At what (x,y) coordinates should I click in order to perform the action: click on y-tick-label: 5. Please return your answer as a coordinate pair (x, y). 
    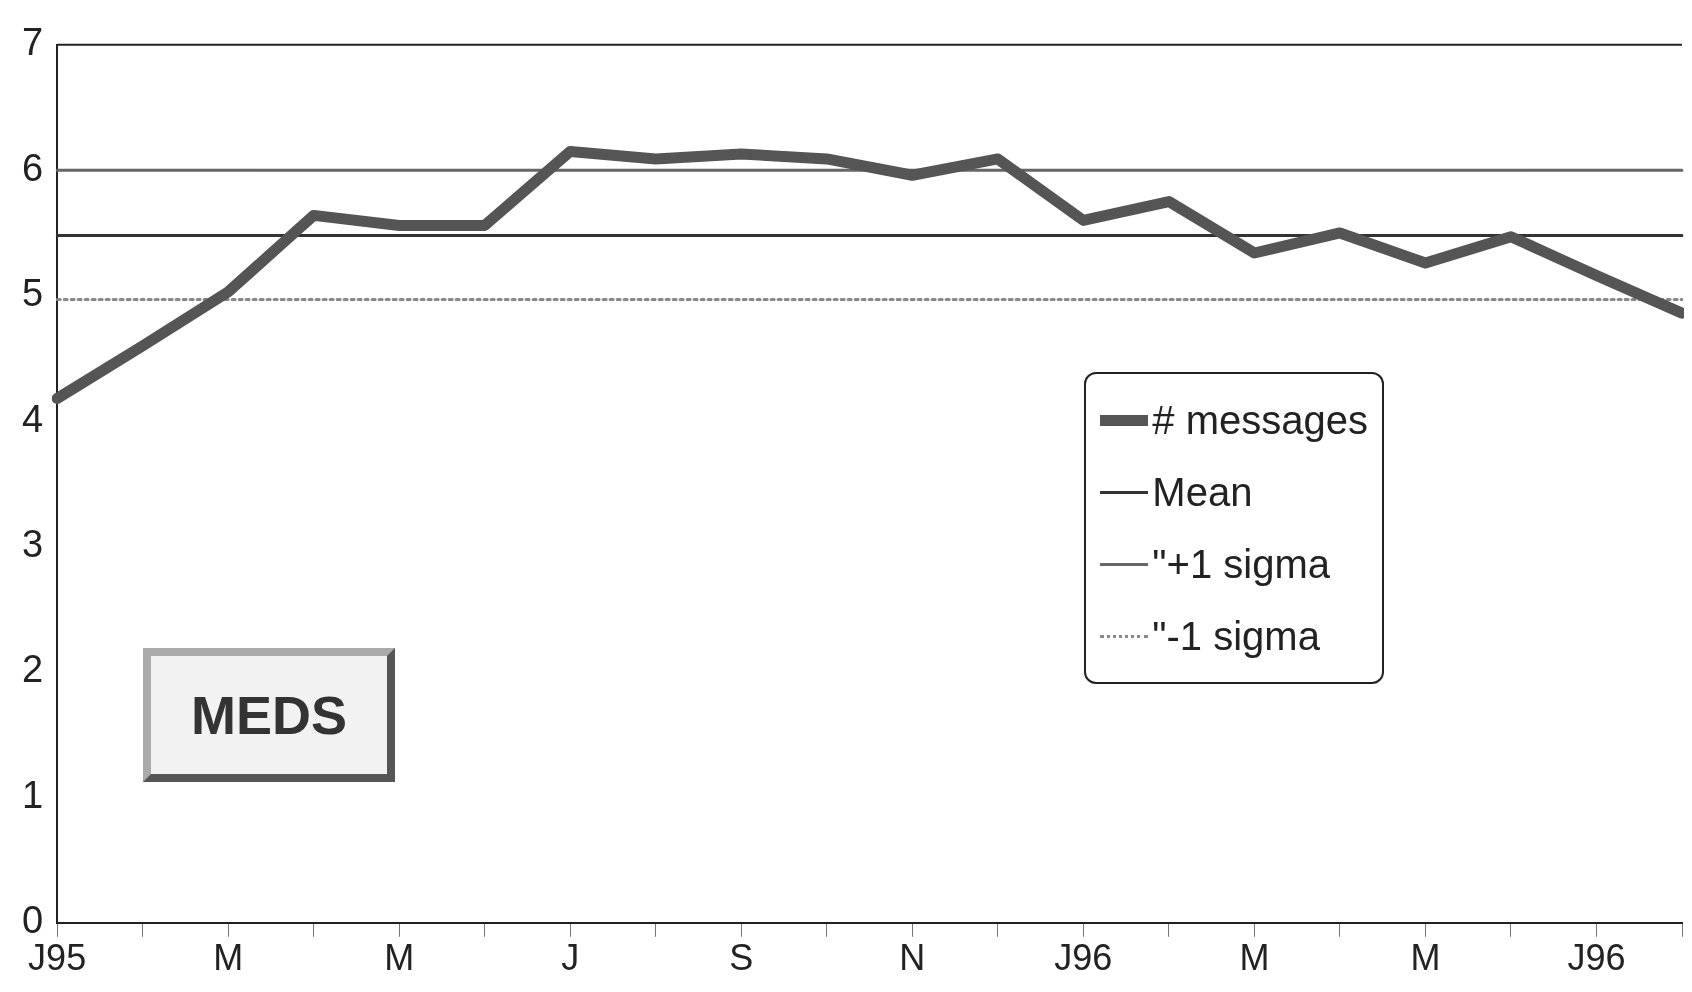
    Looking at the image, I should click on (32, 293).